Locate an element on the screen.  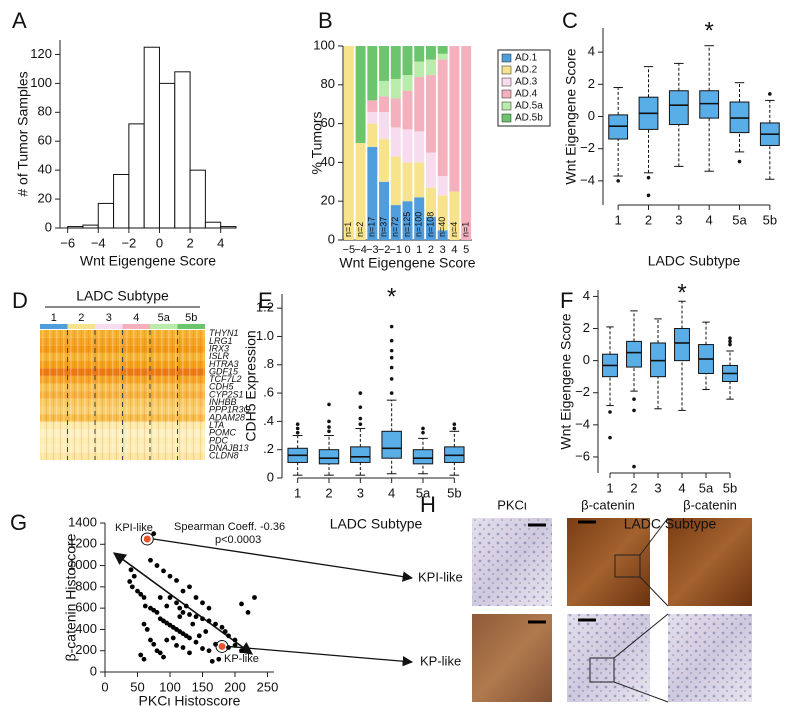
x-tick-label: 50 is located at coordinates (137, 686).